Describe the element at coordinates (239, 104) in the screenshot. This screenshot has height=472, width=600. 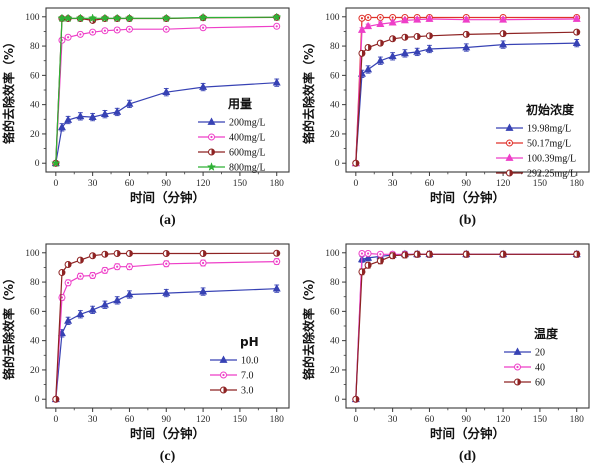
I see `legend-title: 用量` at that location.